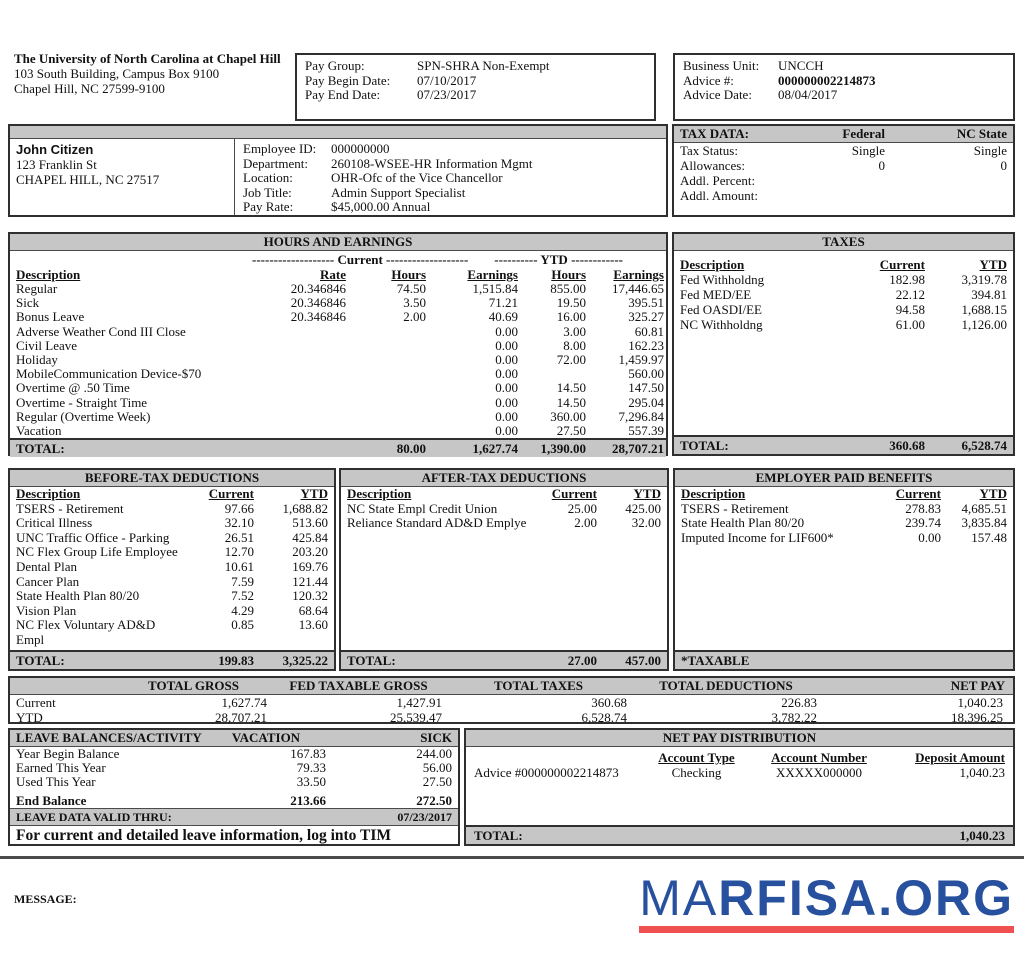 Image resolution: width=1024 pixels, height=961 pixels. What do you see at coordinates (638, 449) in the screenshot?
I see `total-ytd-earnings: 28,707.21` at bounding box center [638, 449].